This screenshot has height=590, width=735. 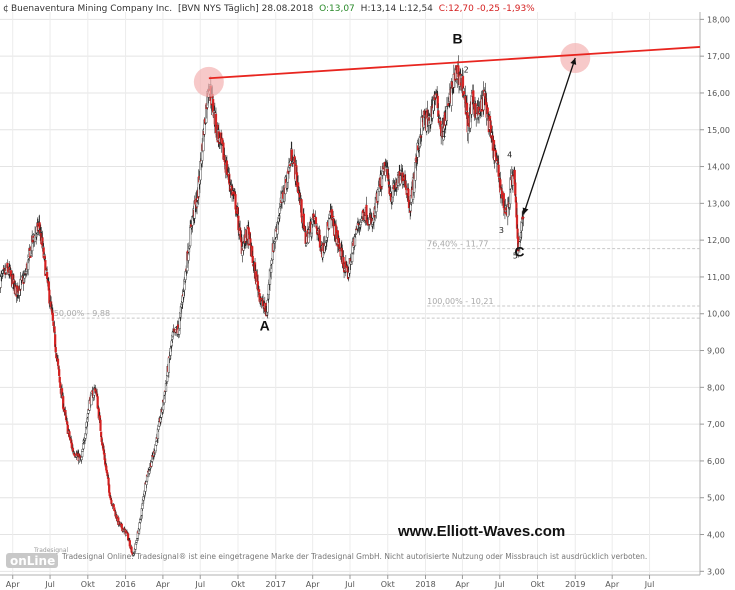 What do you see at coordinates (91, 9) in the screenshot?
I see `instrument-name: Buenaventura Mining Company Inc.` at bounding box center [91, 9].